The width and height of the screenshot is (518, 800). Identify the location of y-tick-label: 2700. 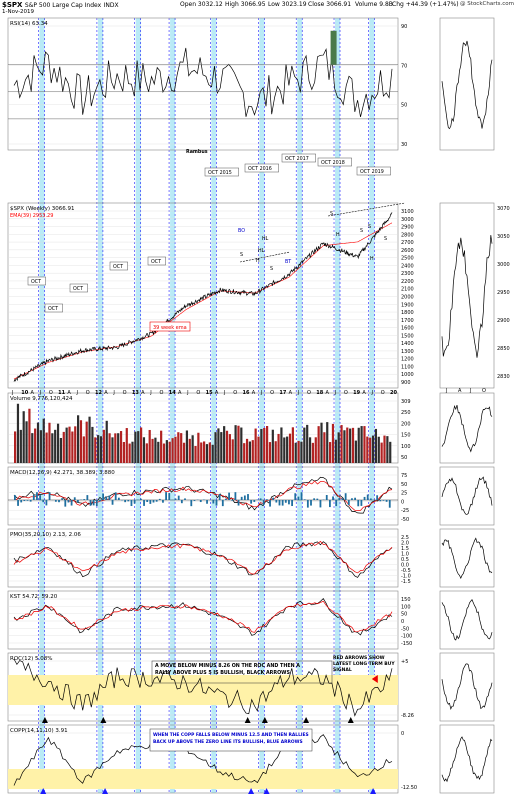
(407, 243).